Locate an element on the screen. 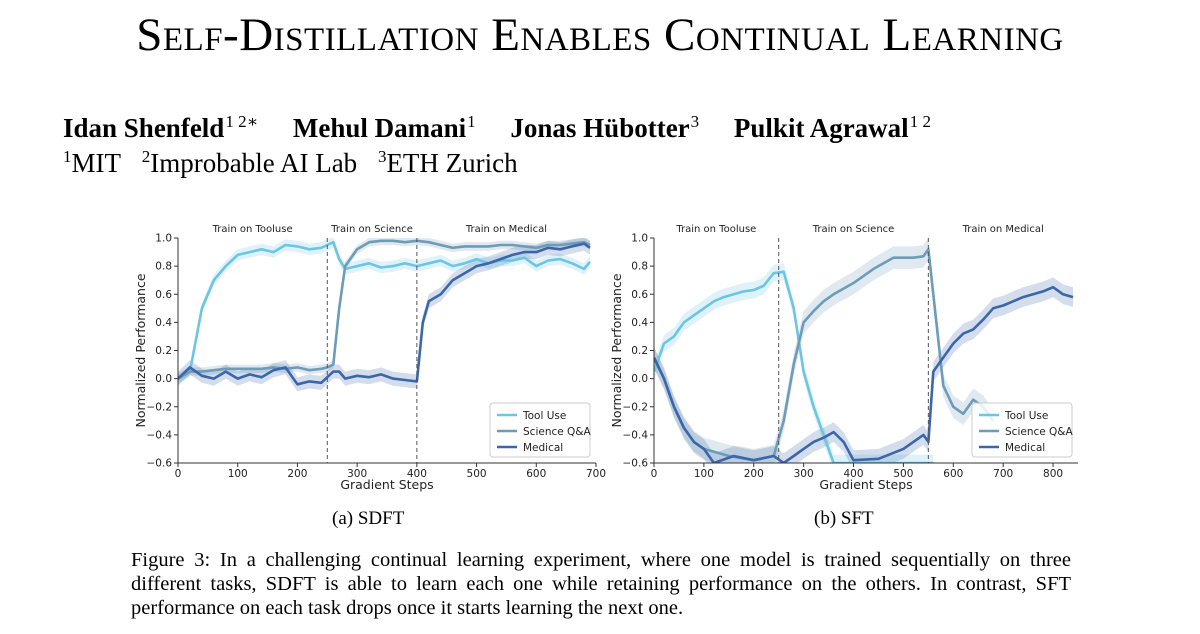  author-affil-mark: 1 2 is located at coordinates (920, 121).